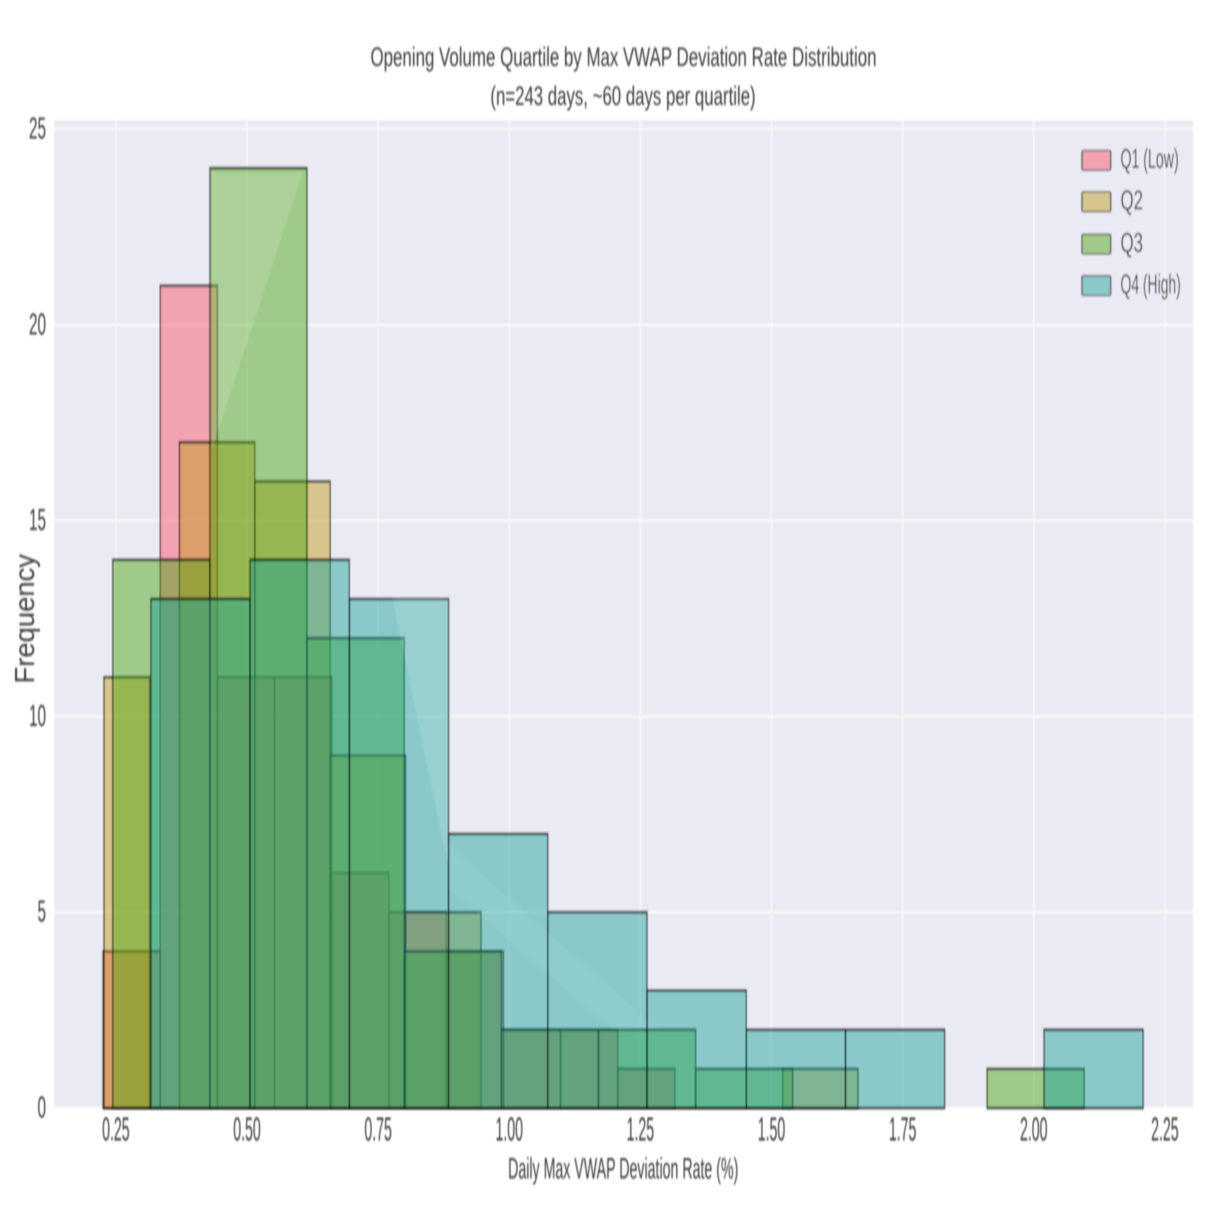  Describe the element at coordinates (1165, 1129) in the screenshot. I see `svg-text: 2.25` at that location.